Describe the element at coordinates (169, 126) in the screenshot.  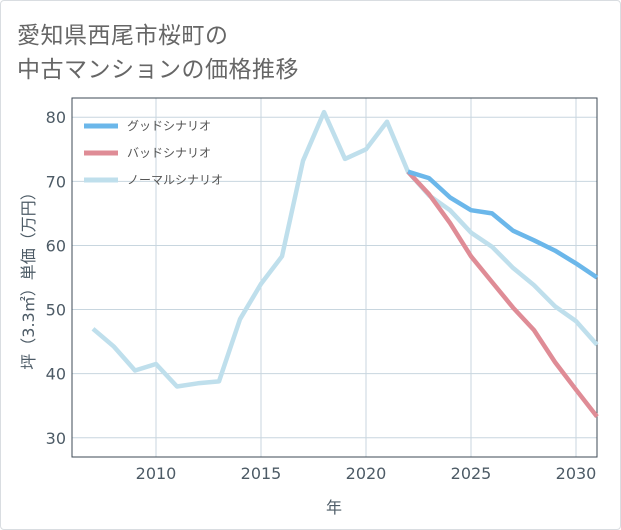
I see `legend-label-0: グッドシナリオ` at that location.